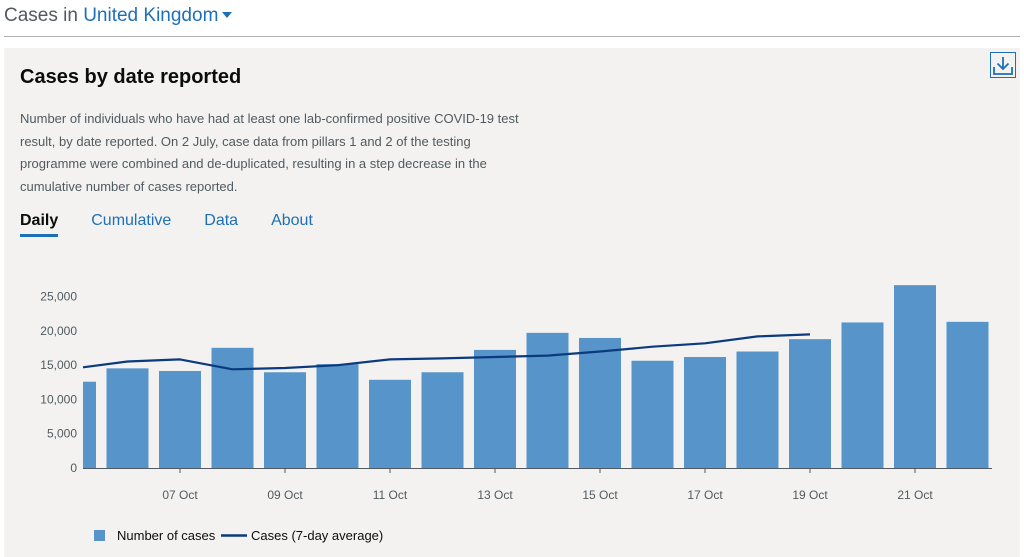  Describe the element at coordinates (99, 535) in the screenshot. I see `legend-swatch-cases` at that location.